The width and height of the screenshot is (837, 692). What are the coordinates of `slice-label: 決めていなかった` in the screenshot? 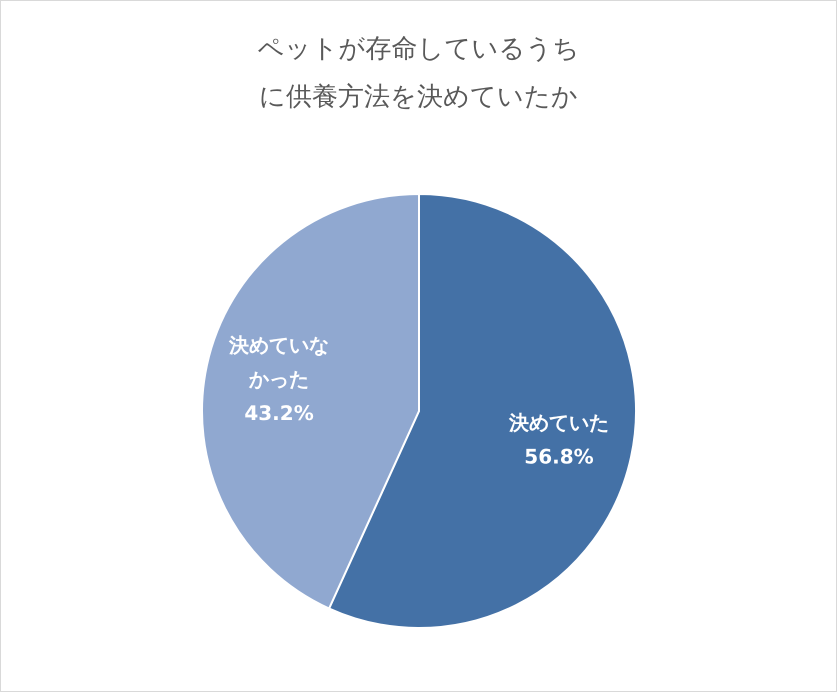 It's located at (279, 361).